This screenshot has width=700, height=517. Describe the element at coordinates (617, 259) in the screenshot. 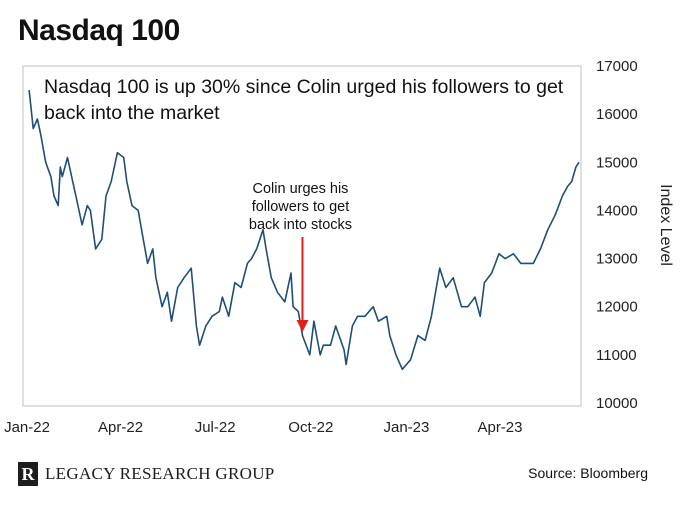

I see `y-tick-label: 13000` at that location.